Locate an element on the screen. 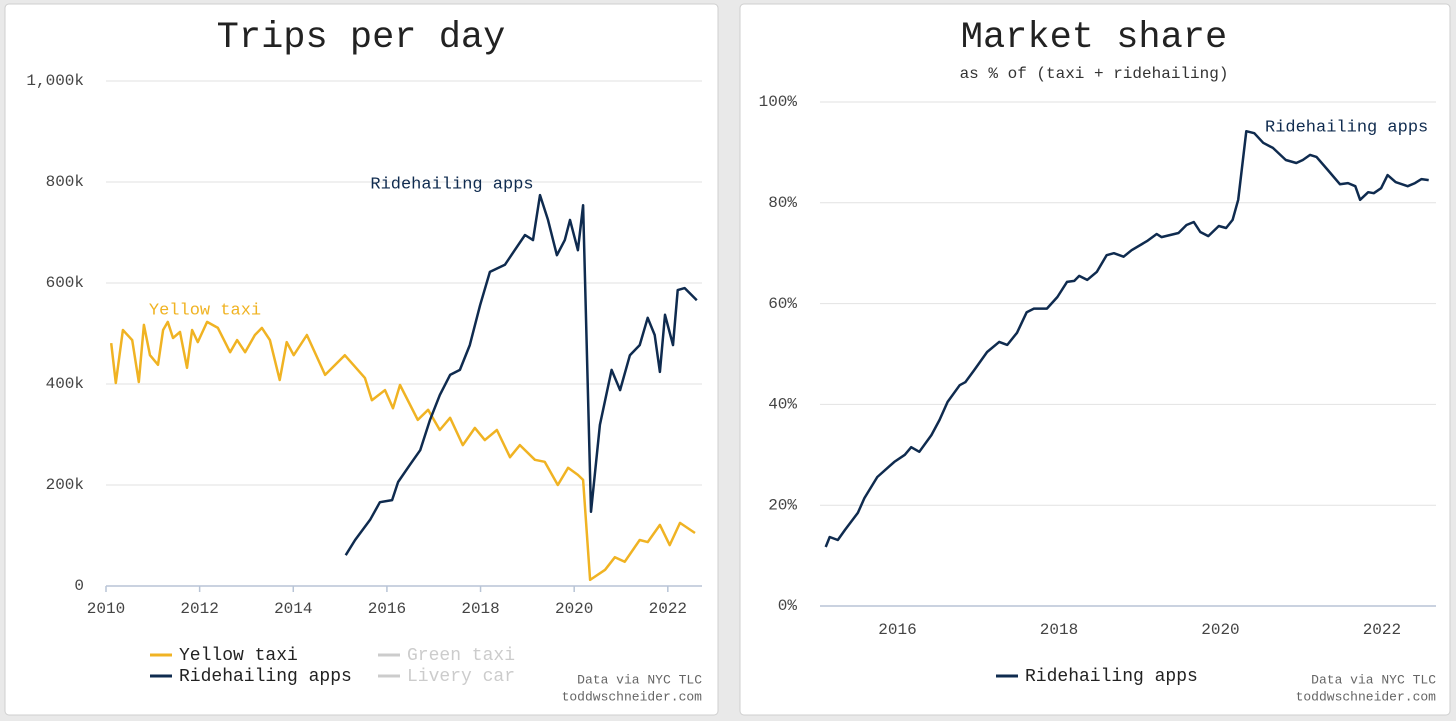 The height and width of the screenshot is (721, 1456). y-tick-label: 800k is located at coordinates (65, 182).